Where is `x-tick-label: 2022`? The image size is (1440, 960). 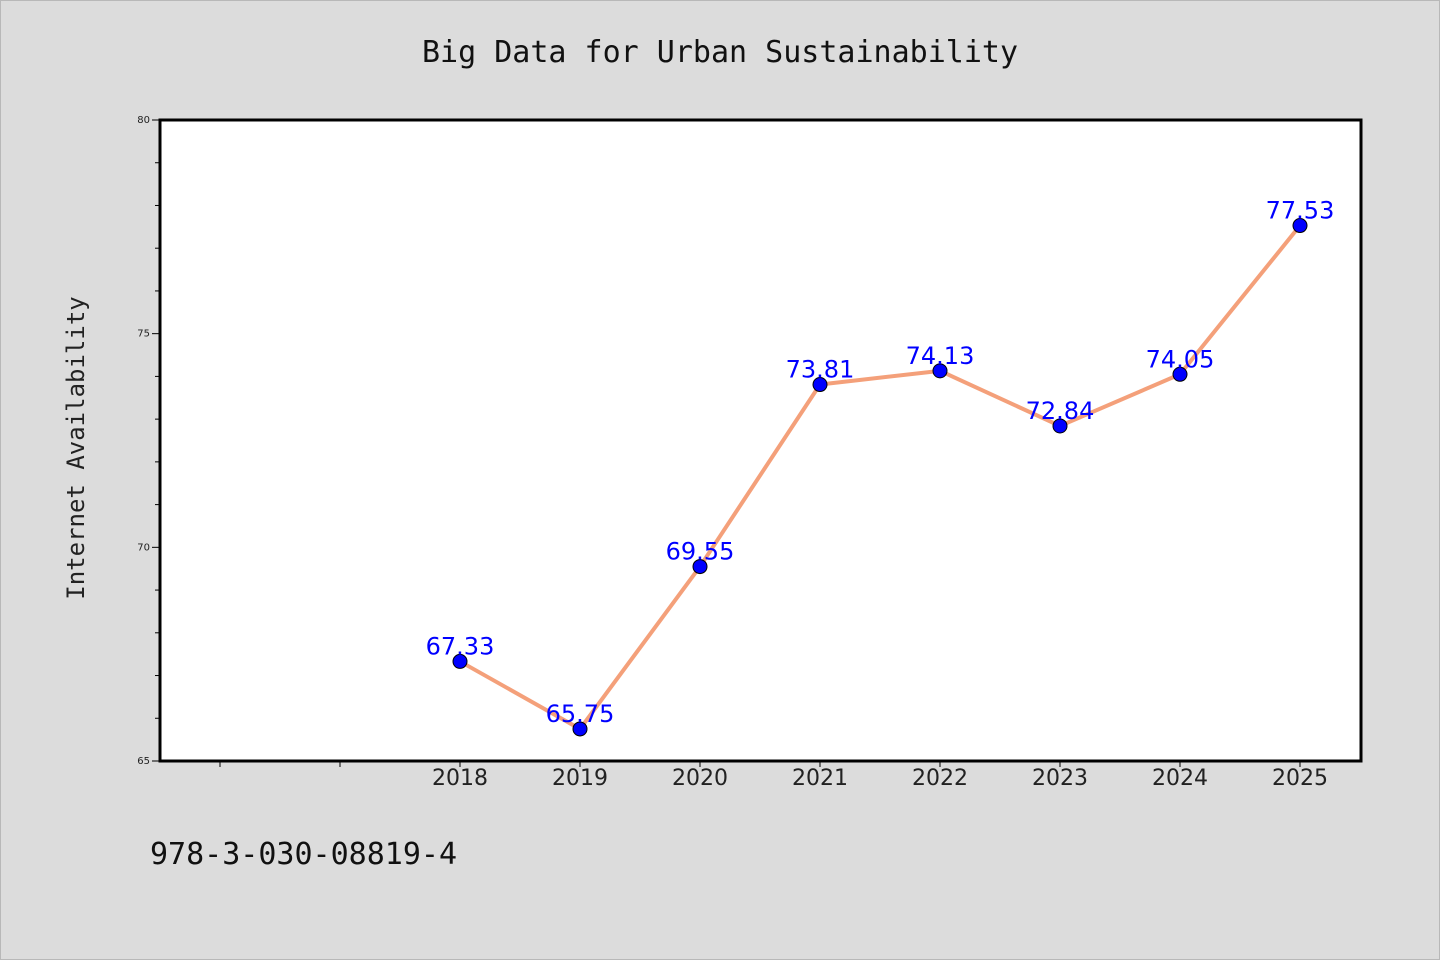 x-tick-label: 2022 is located at coordinates (940, 778).